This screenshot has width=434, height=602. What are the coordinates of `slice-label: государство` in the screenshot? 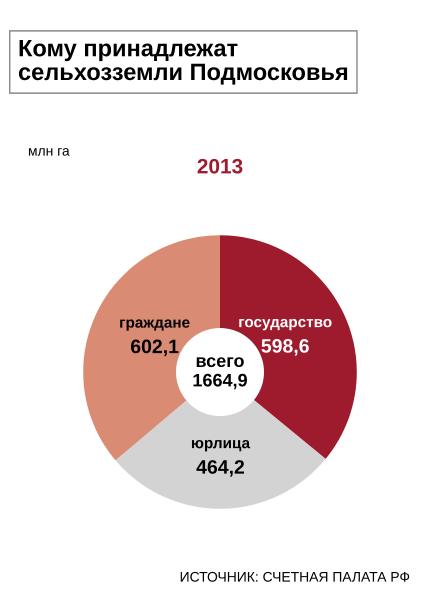 It's located at (285, 324).